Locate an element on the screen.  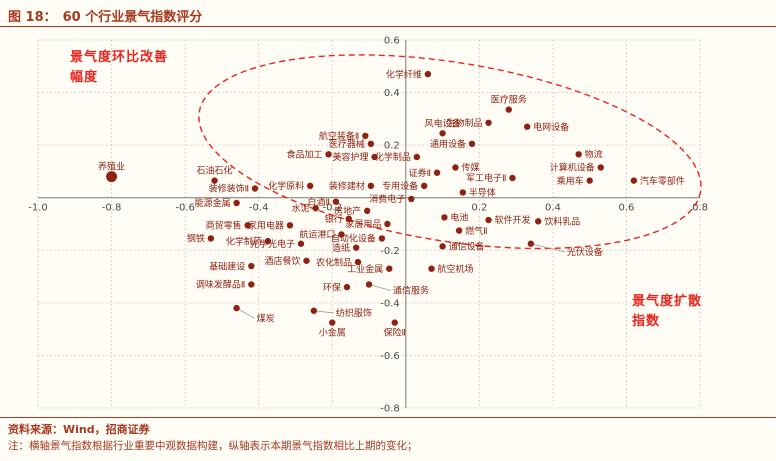
data-point-label: 汽车零部件 is located at coordinates (662, 181).